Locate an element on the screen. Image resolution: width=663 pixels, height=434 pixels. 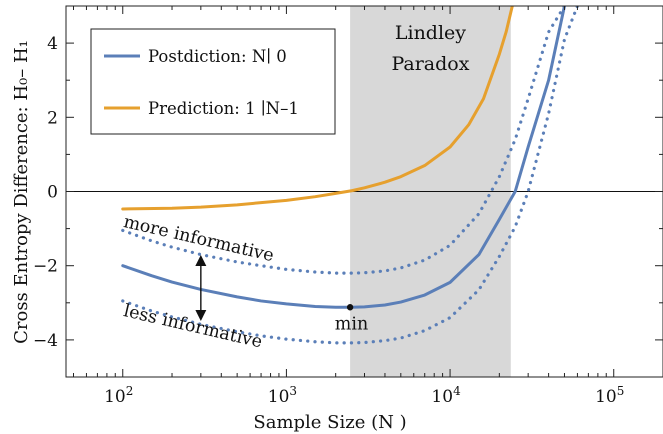
lindley-paradox-label-line-2: Paradox is located at coordinates (430, 64).